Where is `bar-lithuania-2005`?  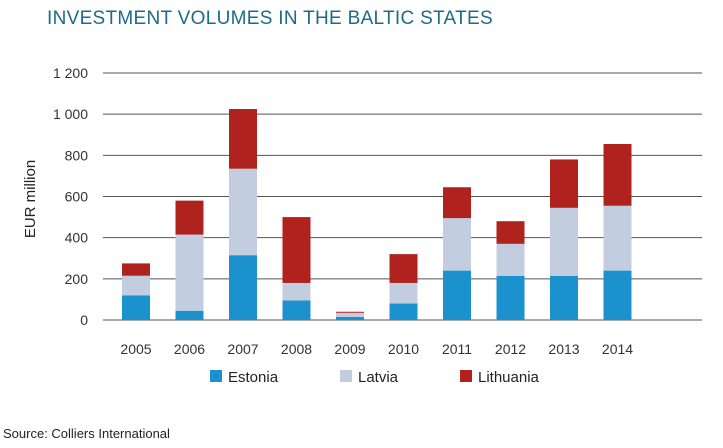 bar-lithuania-2005 is located at coordinates (136, 269).